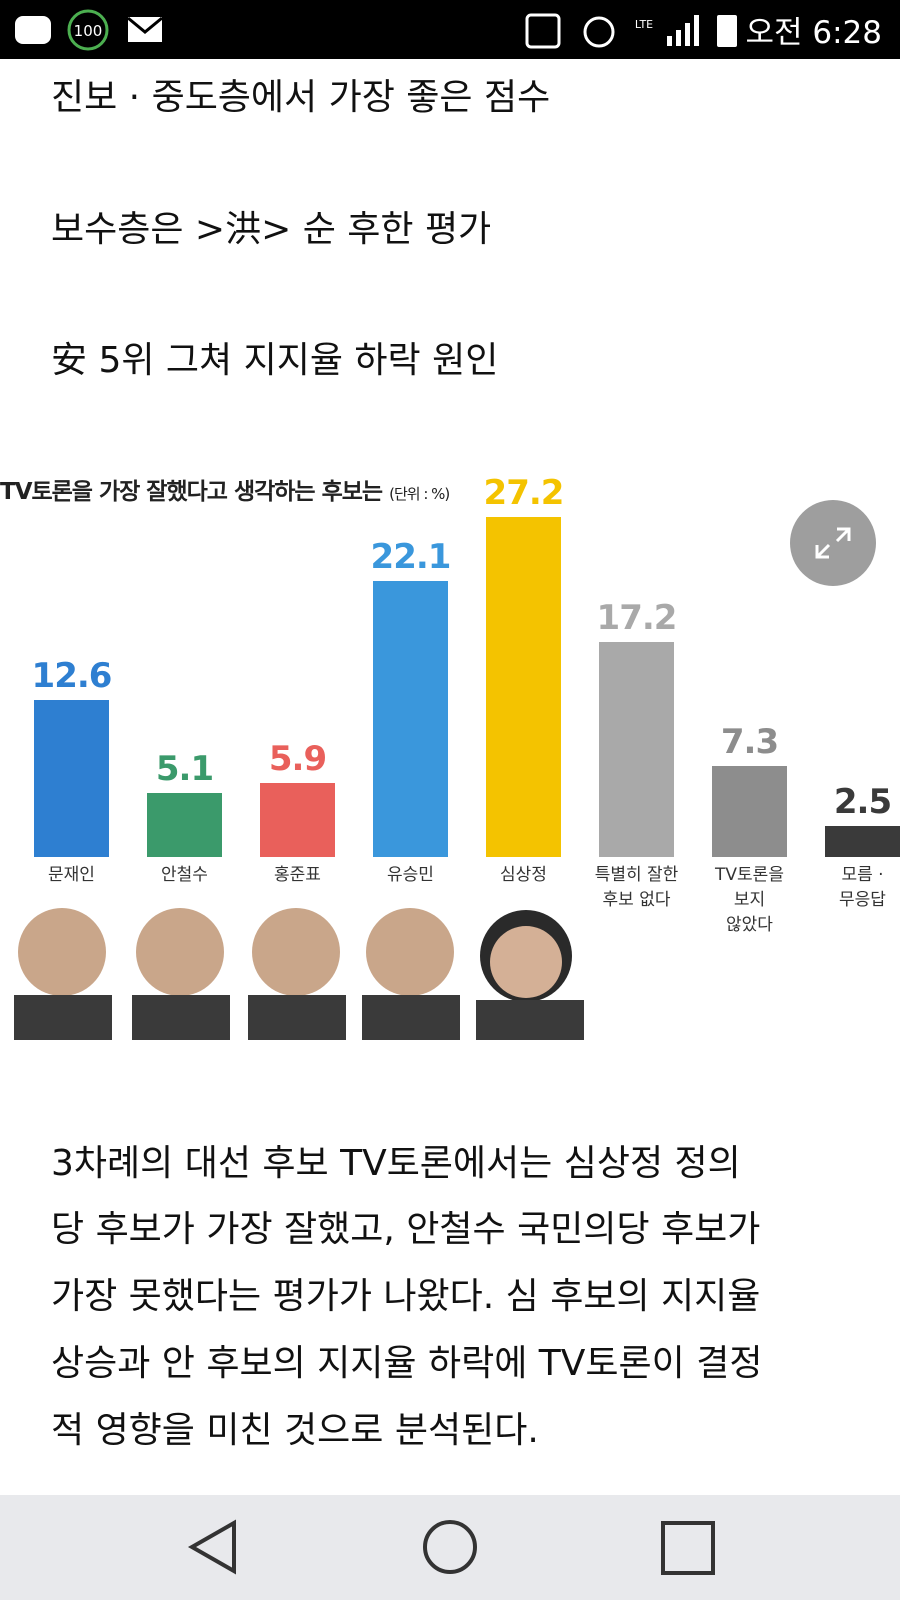 The width and height of the screenshot is (900, 1600). I want to click on headline: 安 5위 그쳐 지지율 하락 원인, so click(275, 360).